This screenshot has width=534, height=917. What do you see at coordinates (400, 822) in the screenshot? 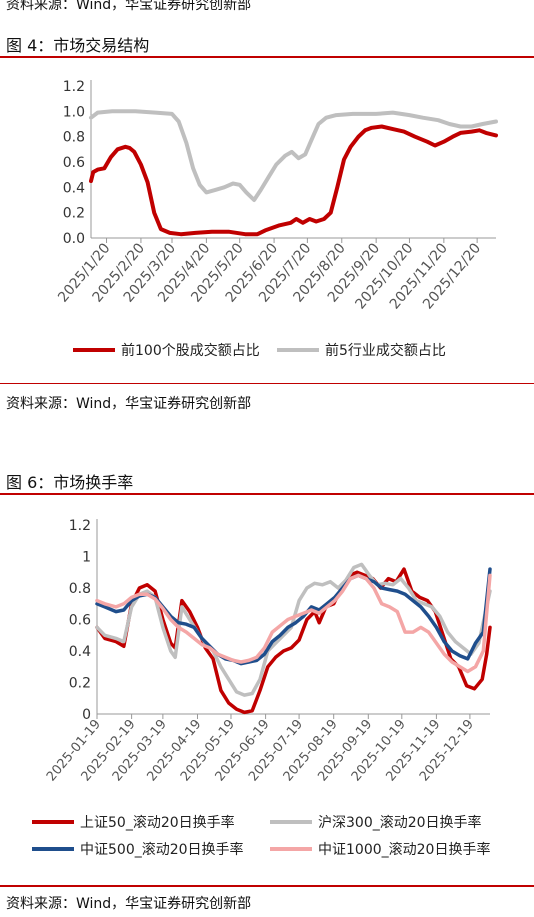
I see `legend-label-2: 沪深300_滚动20日换手率` at bounding box center [400, 822].